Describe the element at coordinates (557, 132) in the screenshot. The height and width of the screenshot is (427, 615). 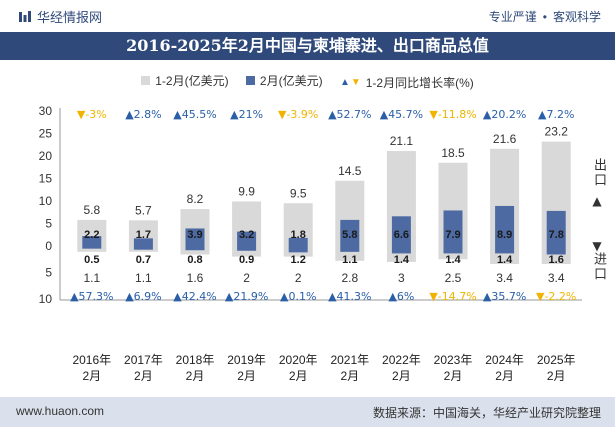
I see `data-label-export-total: 23.2` at that location.